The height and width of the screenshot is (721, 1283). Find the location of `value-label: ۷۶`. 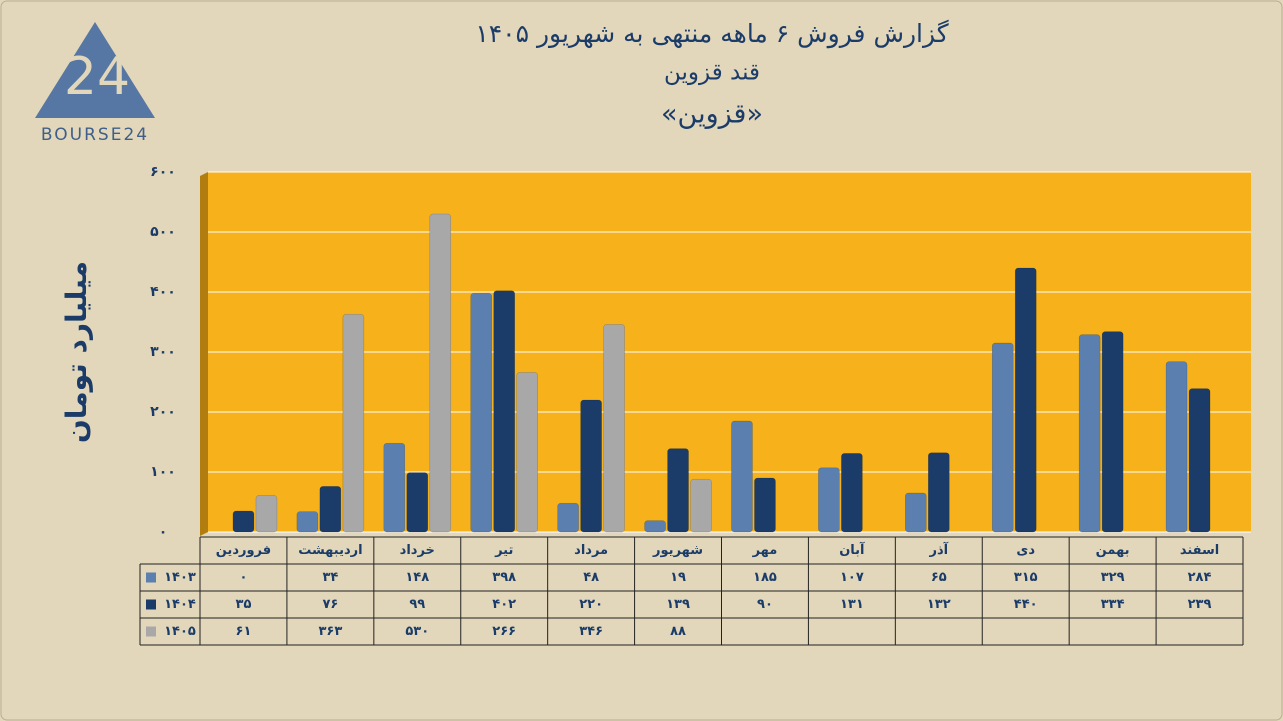

value-label: ۷۶ is located at coordinates (330, 604).